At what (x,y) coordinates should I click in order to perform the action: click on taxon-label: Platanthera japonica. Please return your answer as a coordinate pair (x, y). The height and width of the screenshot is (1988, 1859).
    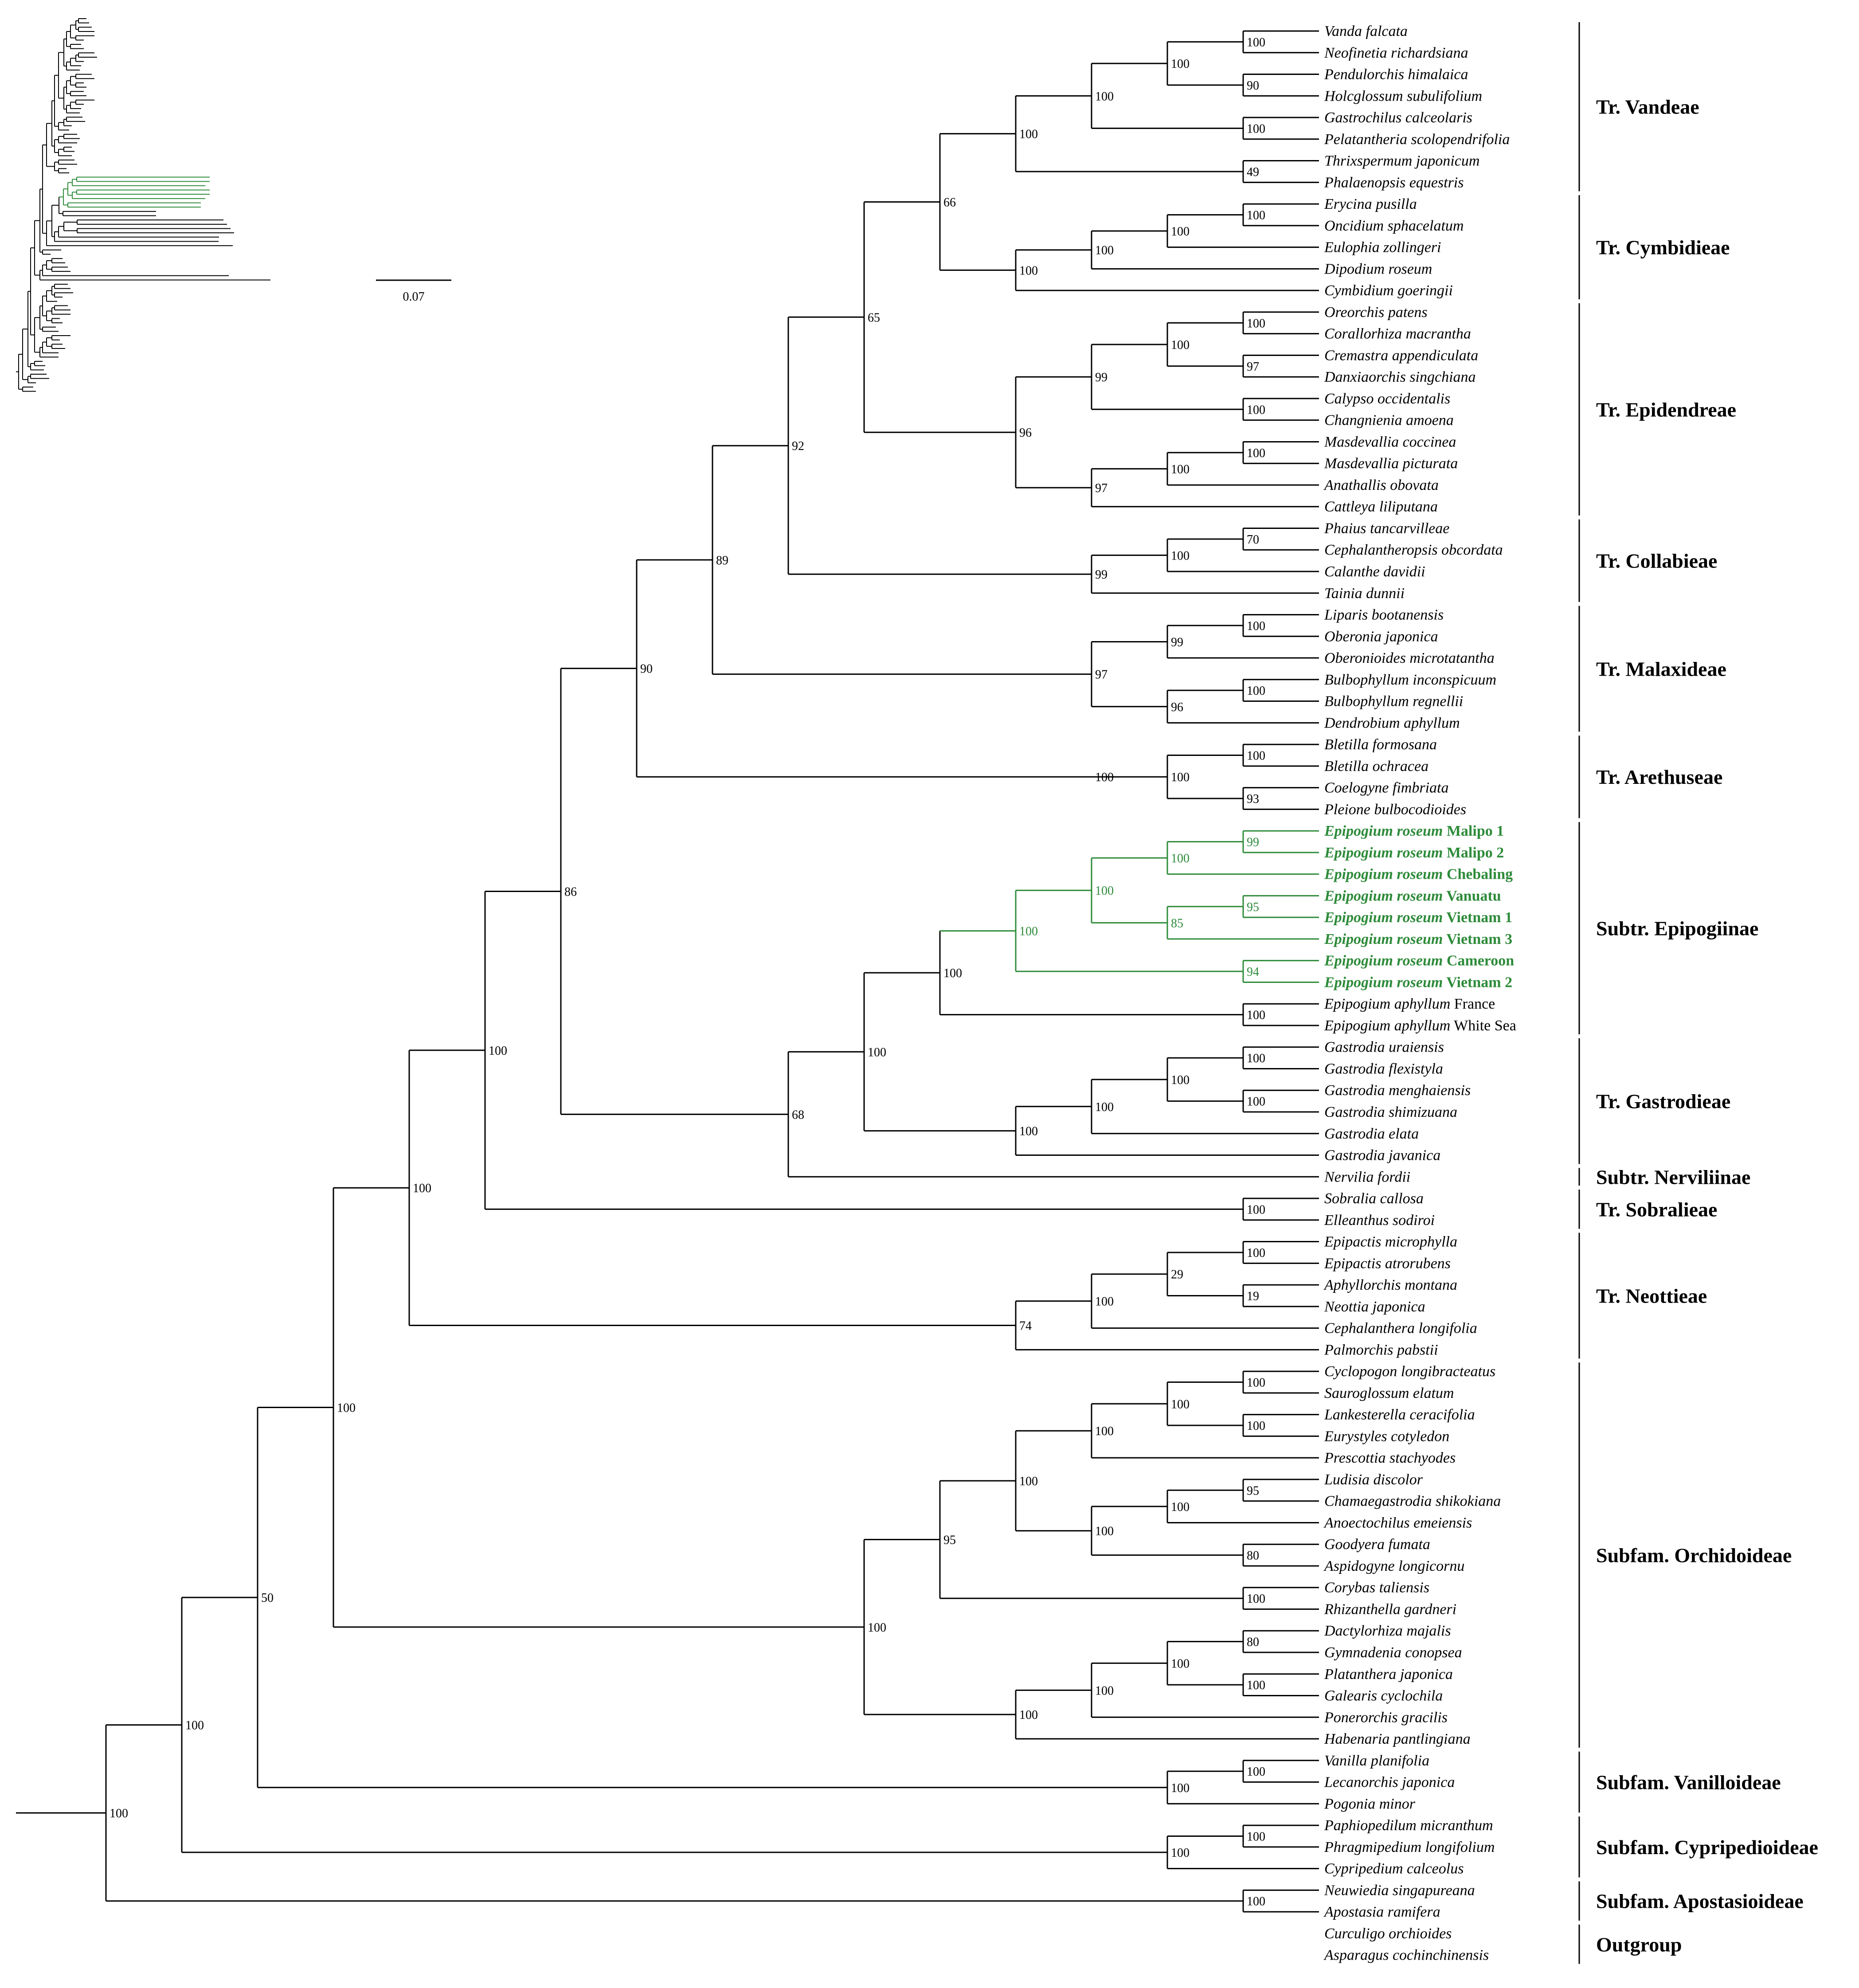
    Looking at the image, I should click on (1388, 1674).